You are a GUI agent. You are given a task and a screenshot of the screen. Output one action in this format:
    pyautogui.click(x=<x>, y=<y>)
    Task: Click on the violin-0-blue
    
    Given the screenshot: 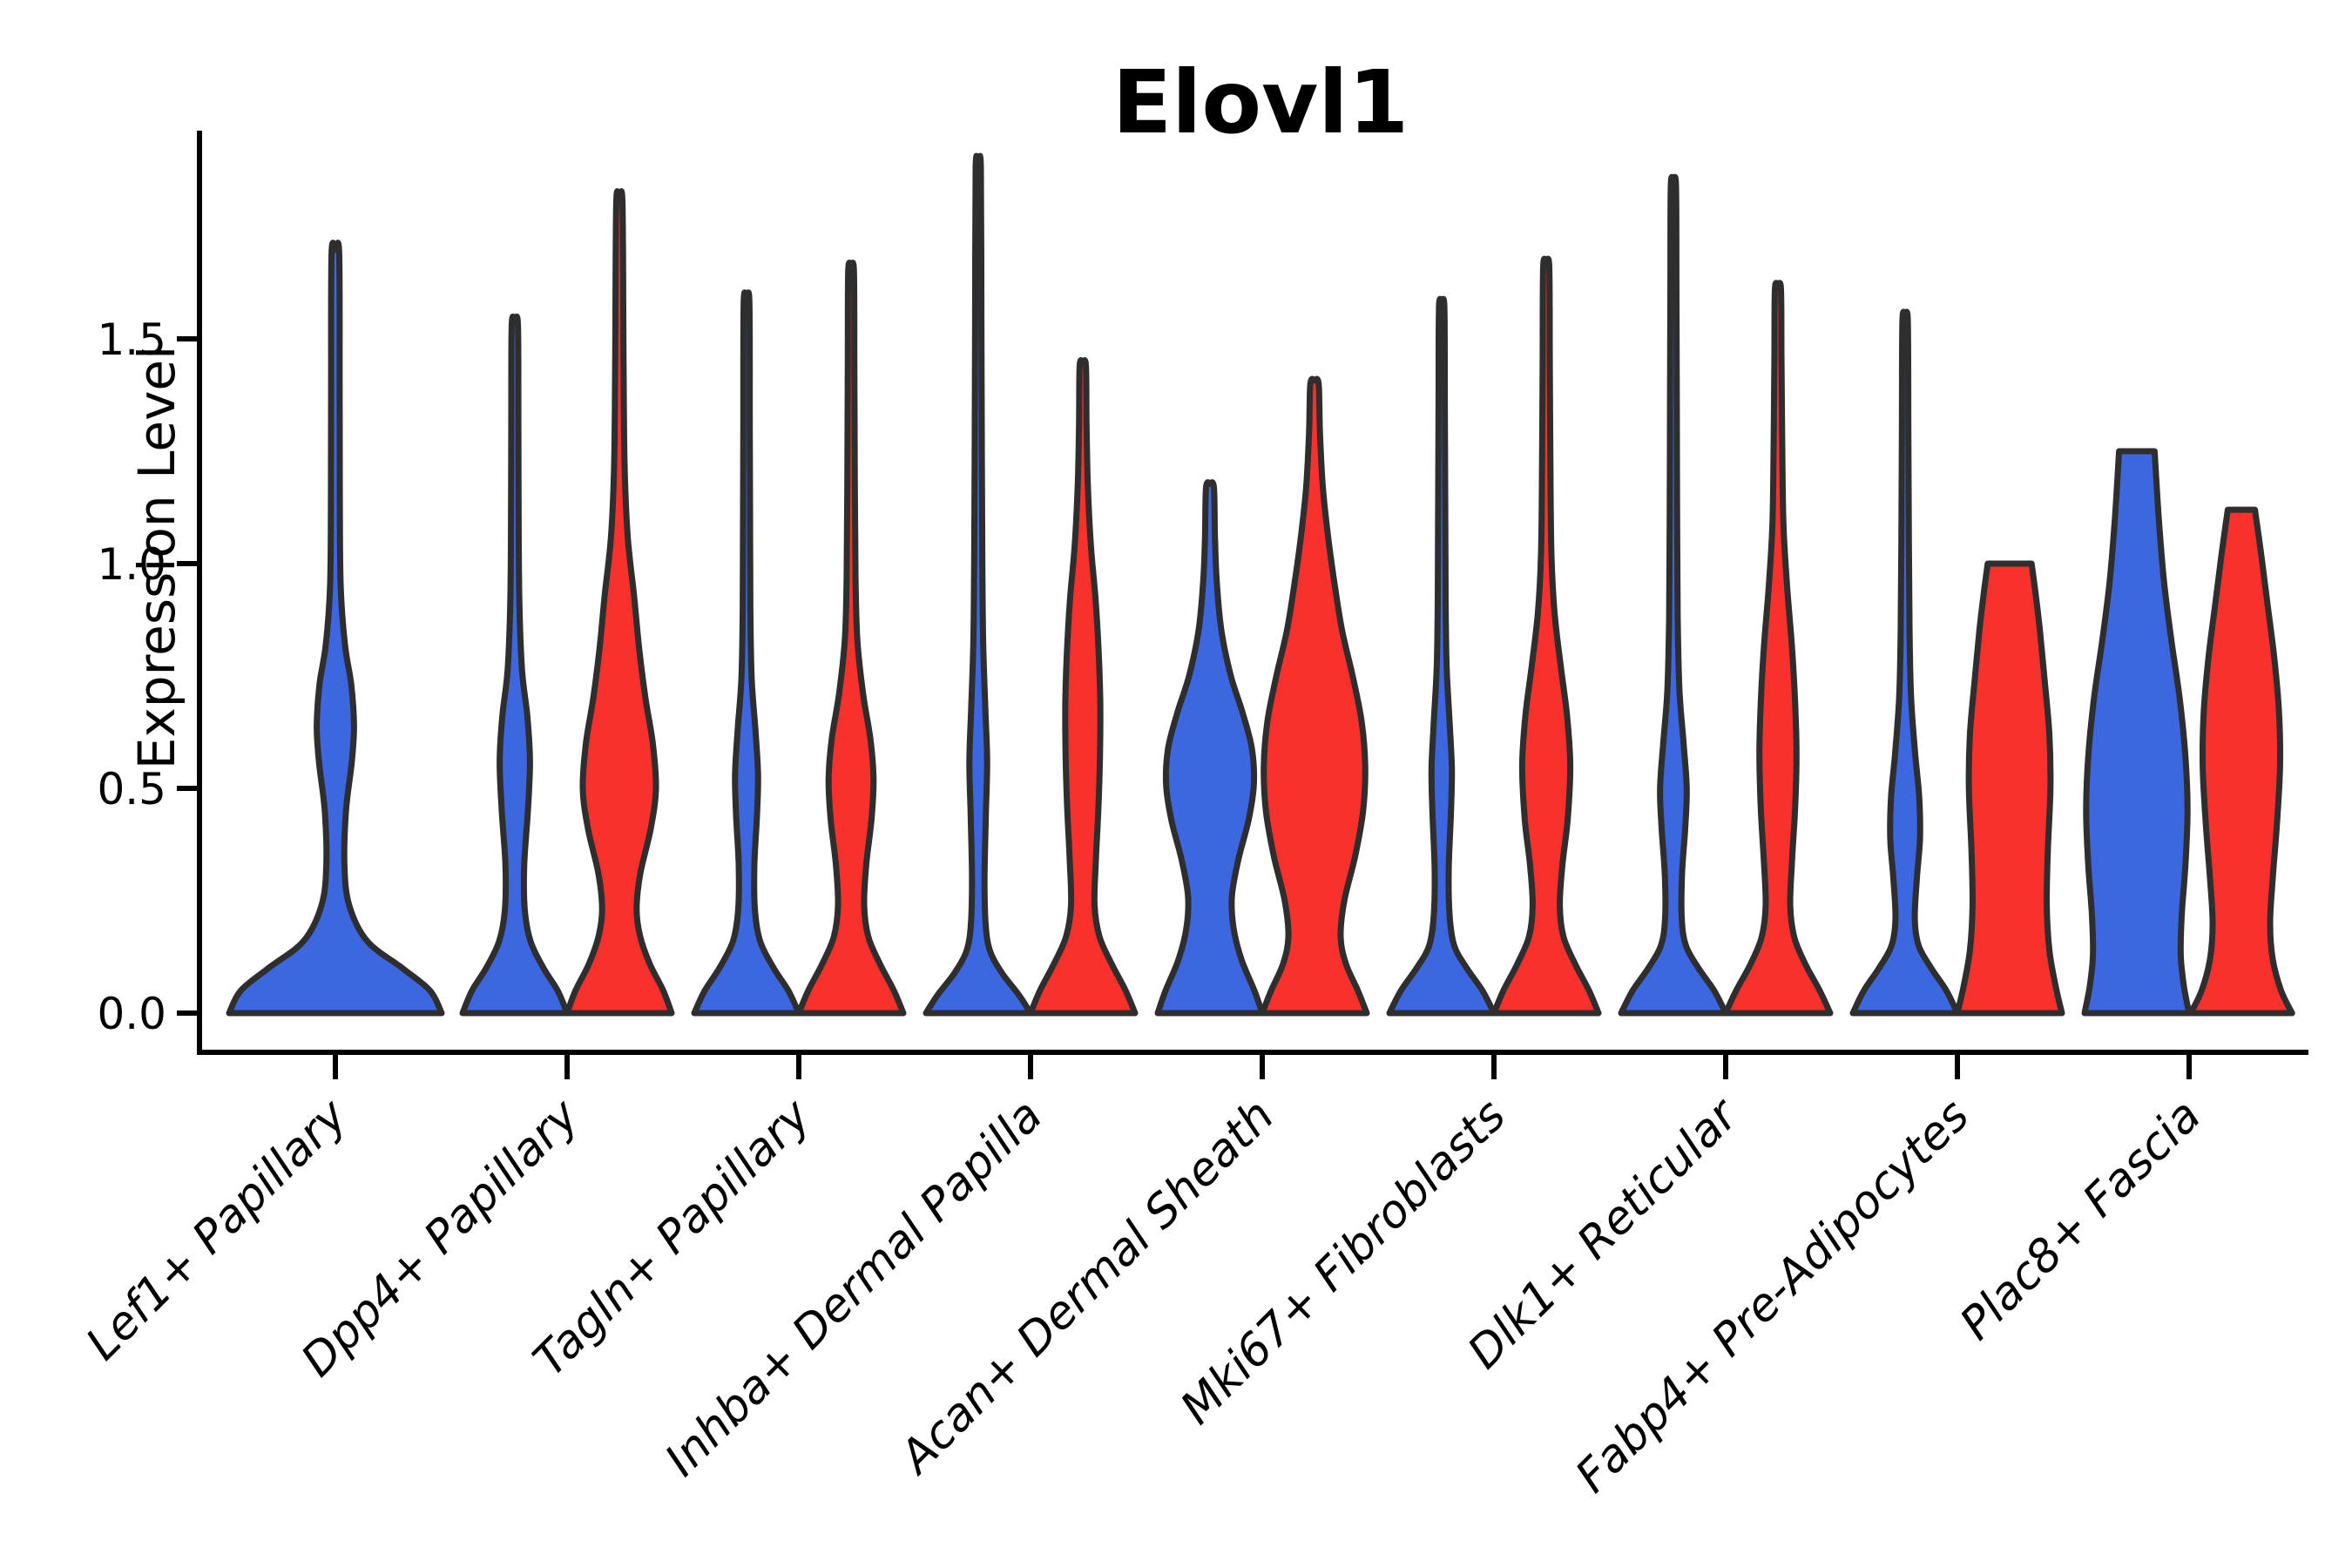 What is the action you would take?
    pyautogui.click(x=335, y=628)
    